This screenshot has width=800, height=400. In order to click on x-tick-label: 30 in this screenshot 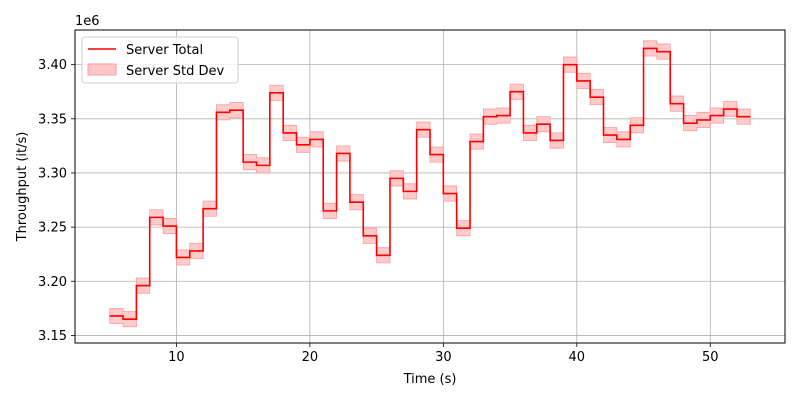, I will do `click(443, 357)`.